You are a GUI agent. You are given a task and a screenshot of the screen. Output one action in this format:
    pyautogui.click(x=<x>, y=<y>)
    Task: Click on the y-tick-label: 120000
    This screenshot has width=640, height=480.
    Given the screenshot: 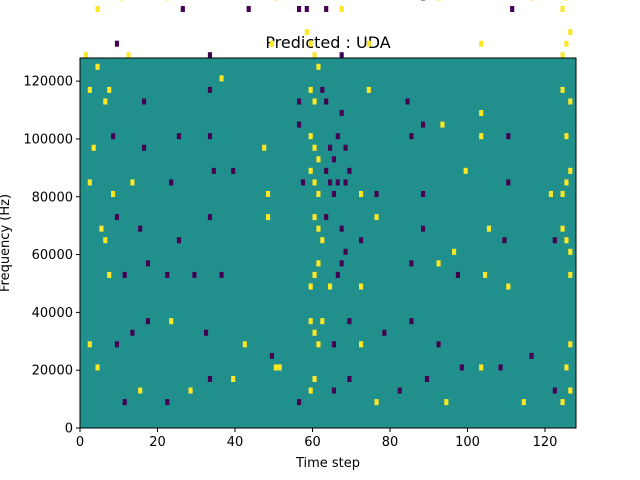 What is the action you would take?
    pyautogui.click(x=48, y=82)
    